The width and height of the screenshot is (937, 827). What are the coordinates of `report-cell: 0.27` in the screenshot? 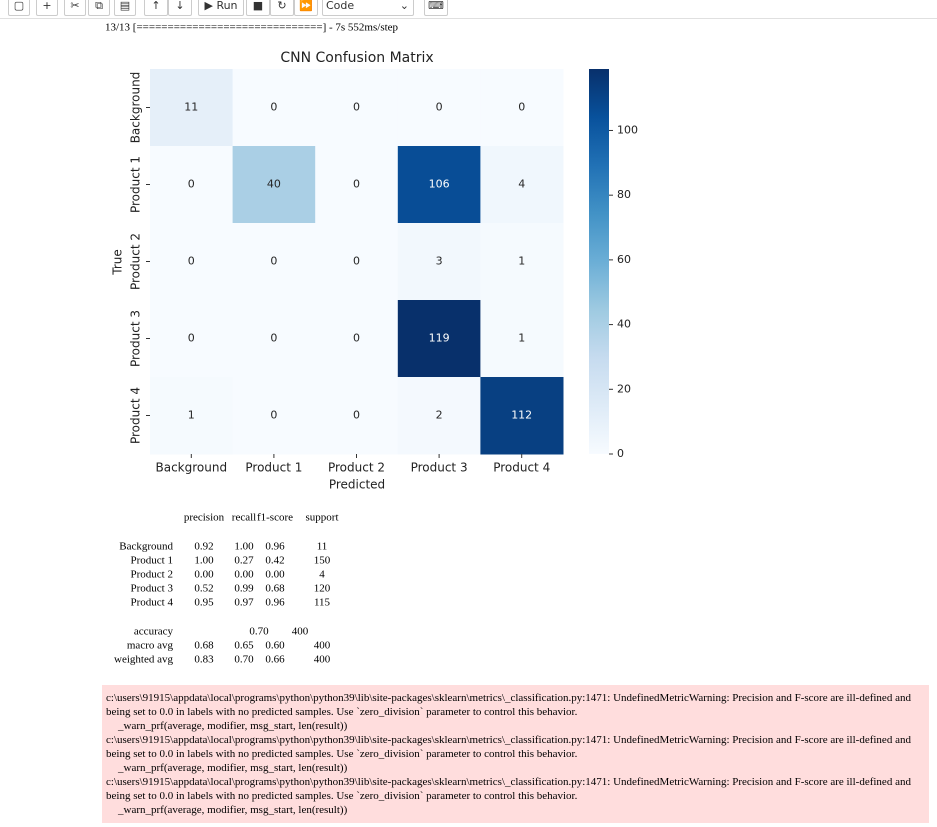 It's located at (244, 561).